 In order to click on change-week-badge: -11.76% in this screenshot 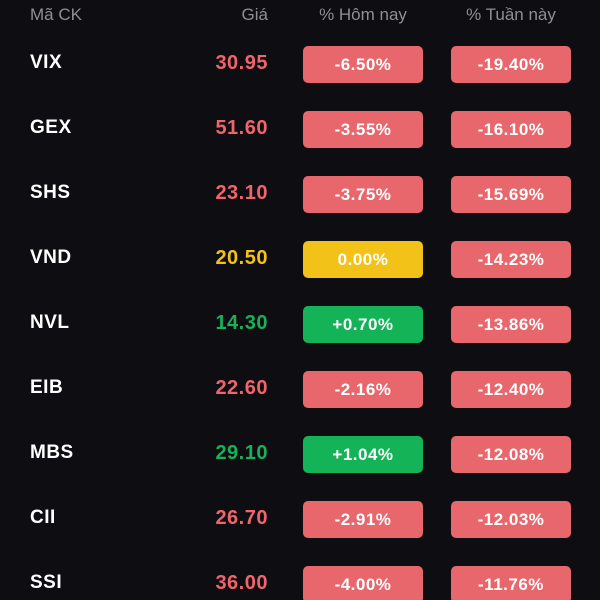, I will do `click(511, 583)`.